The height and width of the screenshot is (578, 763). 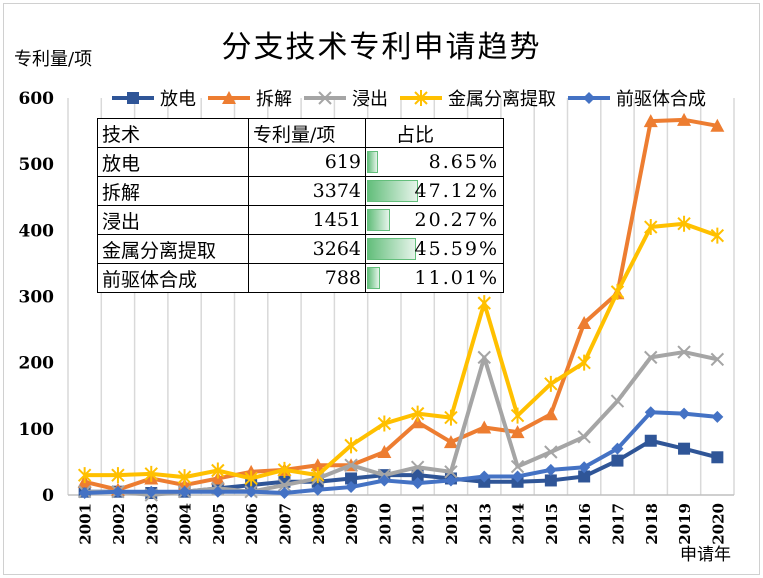 What do you see at coordinates (37, 165) in the screenshot?
I see `y-tick-label: 500` at bounding box center [37, 165].